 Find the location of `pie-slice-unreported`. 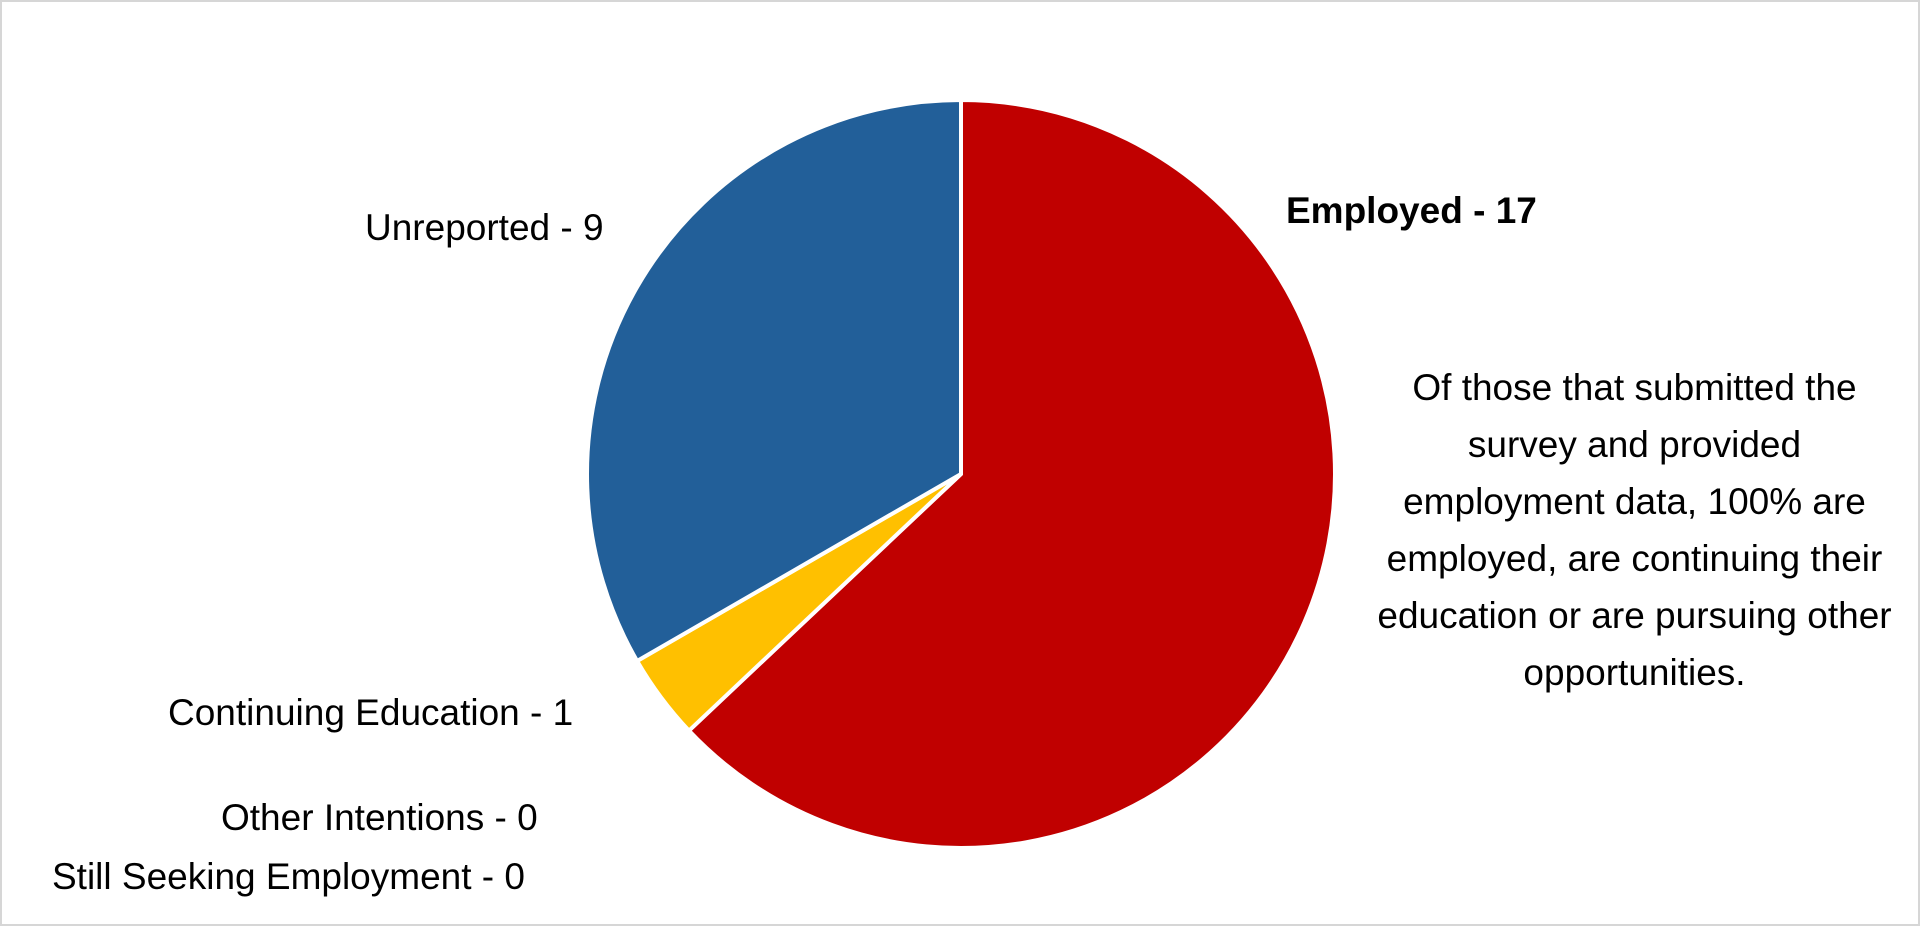

pie-slice-unreported is located at coordinates (774, 380).